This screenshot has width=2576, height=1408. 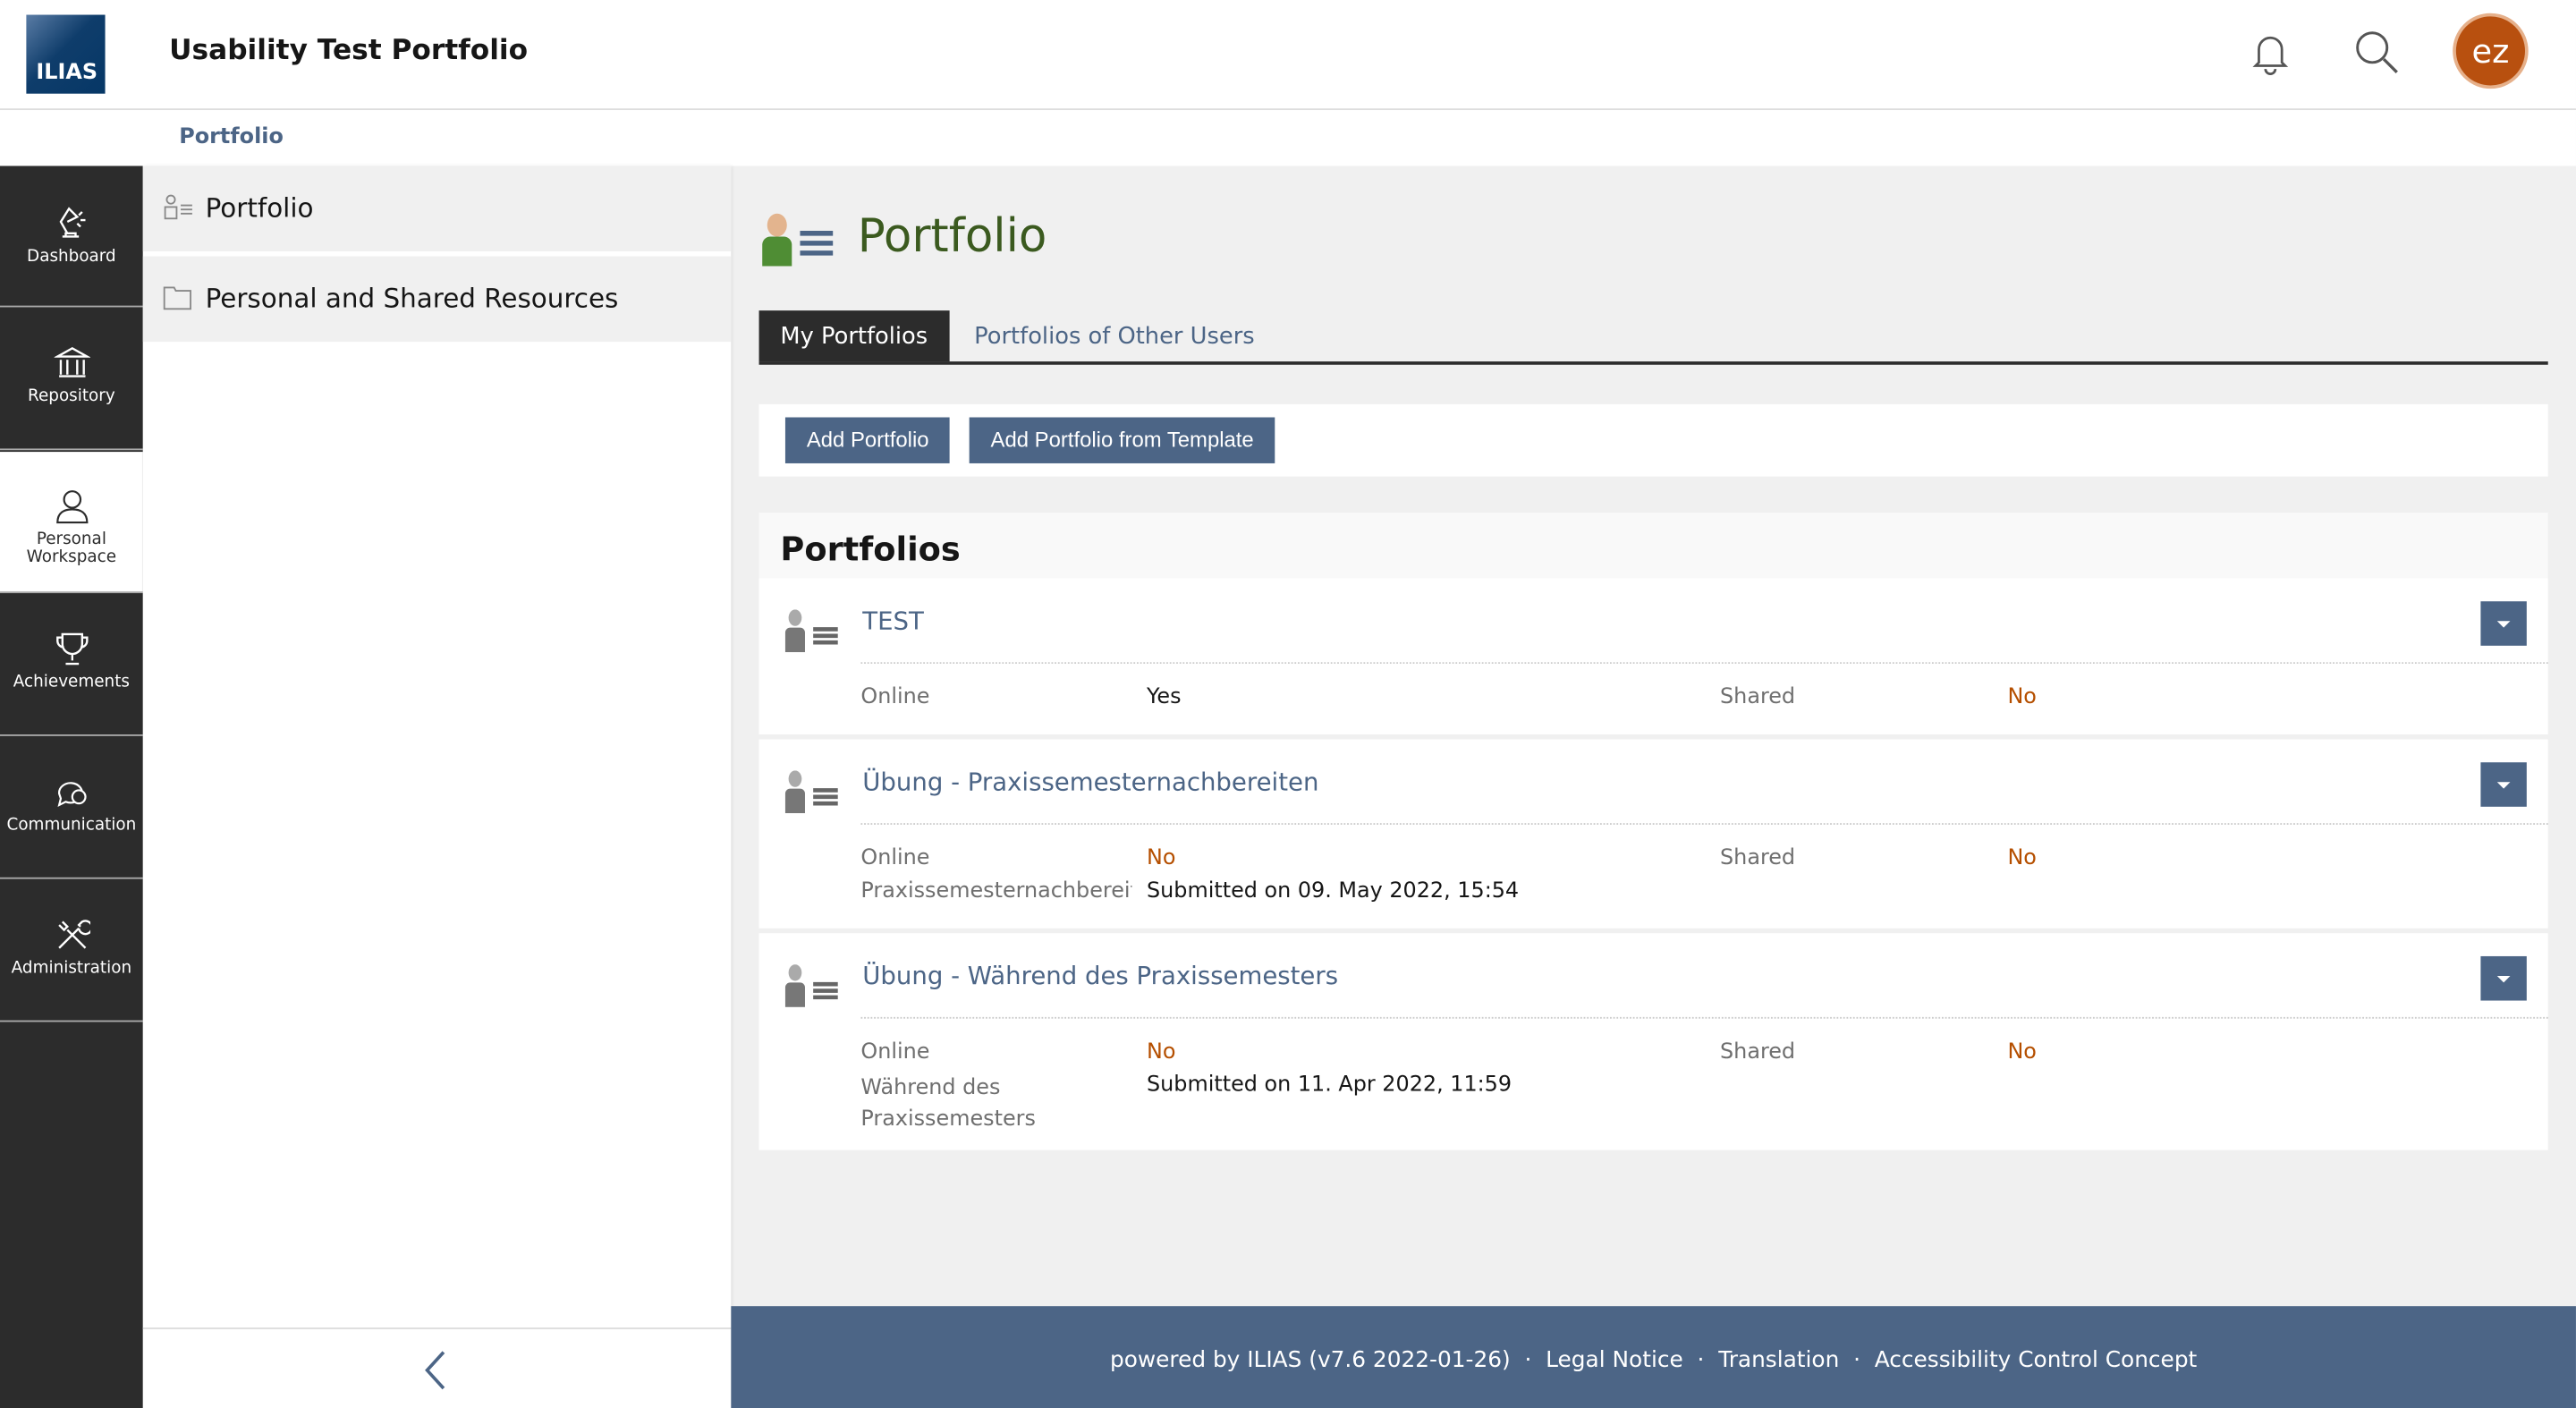 I want to click on mainbar-item-administration: Administration, so click(x=71, y=951).